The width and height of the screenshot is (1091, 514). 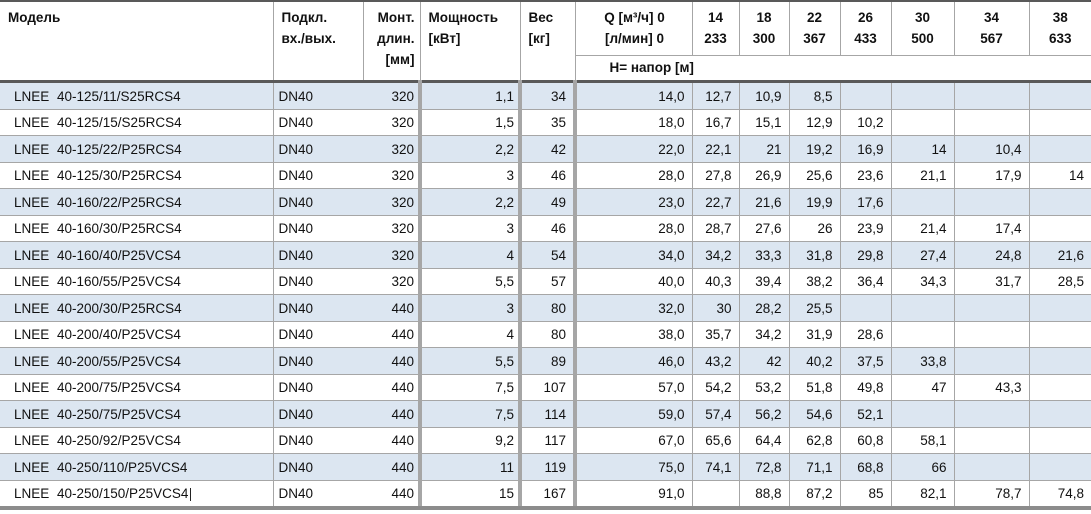 What do you see at coordinates (764, 28) in the screenshot?
I see `column-header-flow-18: 18 300` at bounding box center [764, 28].